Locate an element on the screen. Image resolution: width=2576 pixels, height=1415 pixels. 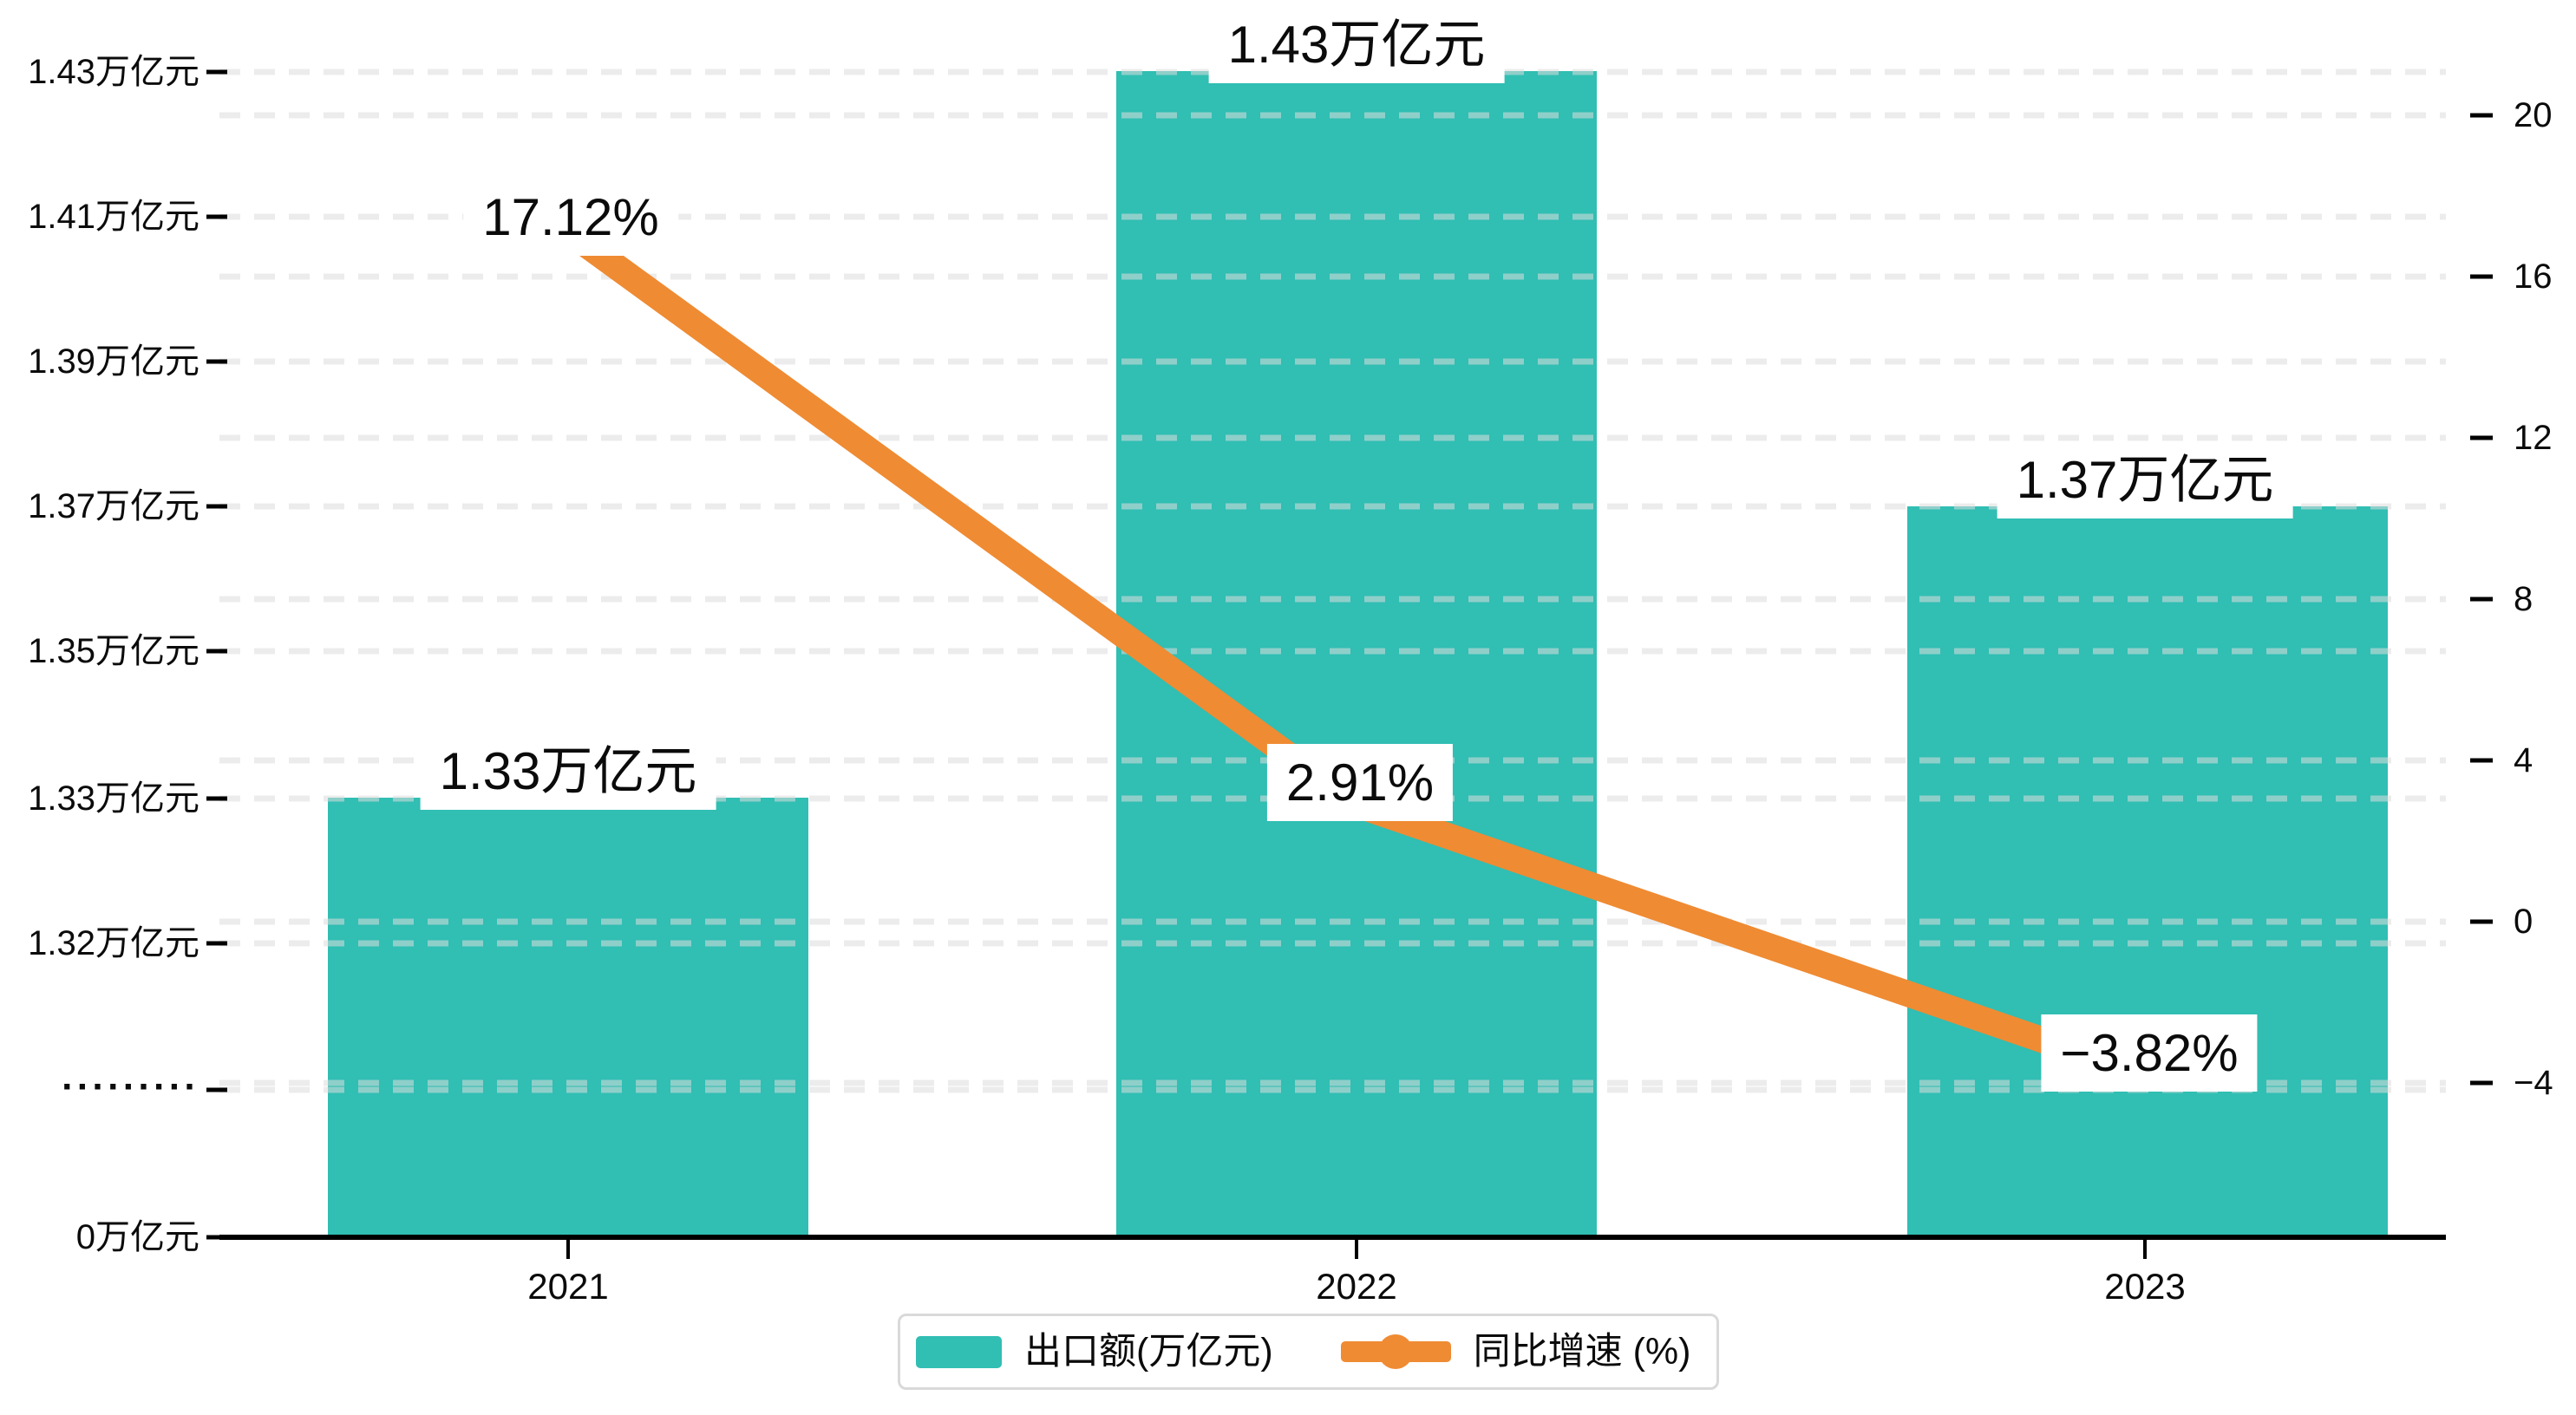
legend-label-export: 出口额(万亿元) is located at coordinates (1148, 1352).